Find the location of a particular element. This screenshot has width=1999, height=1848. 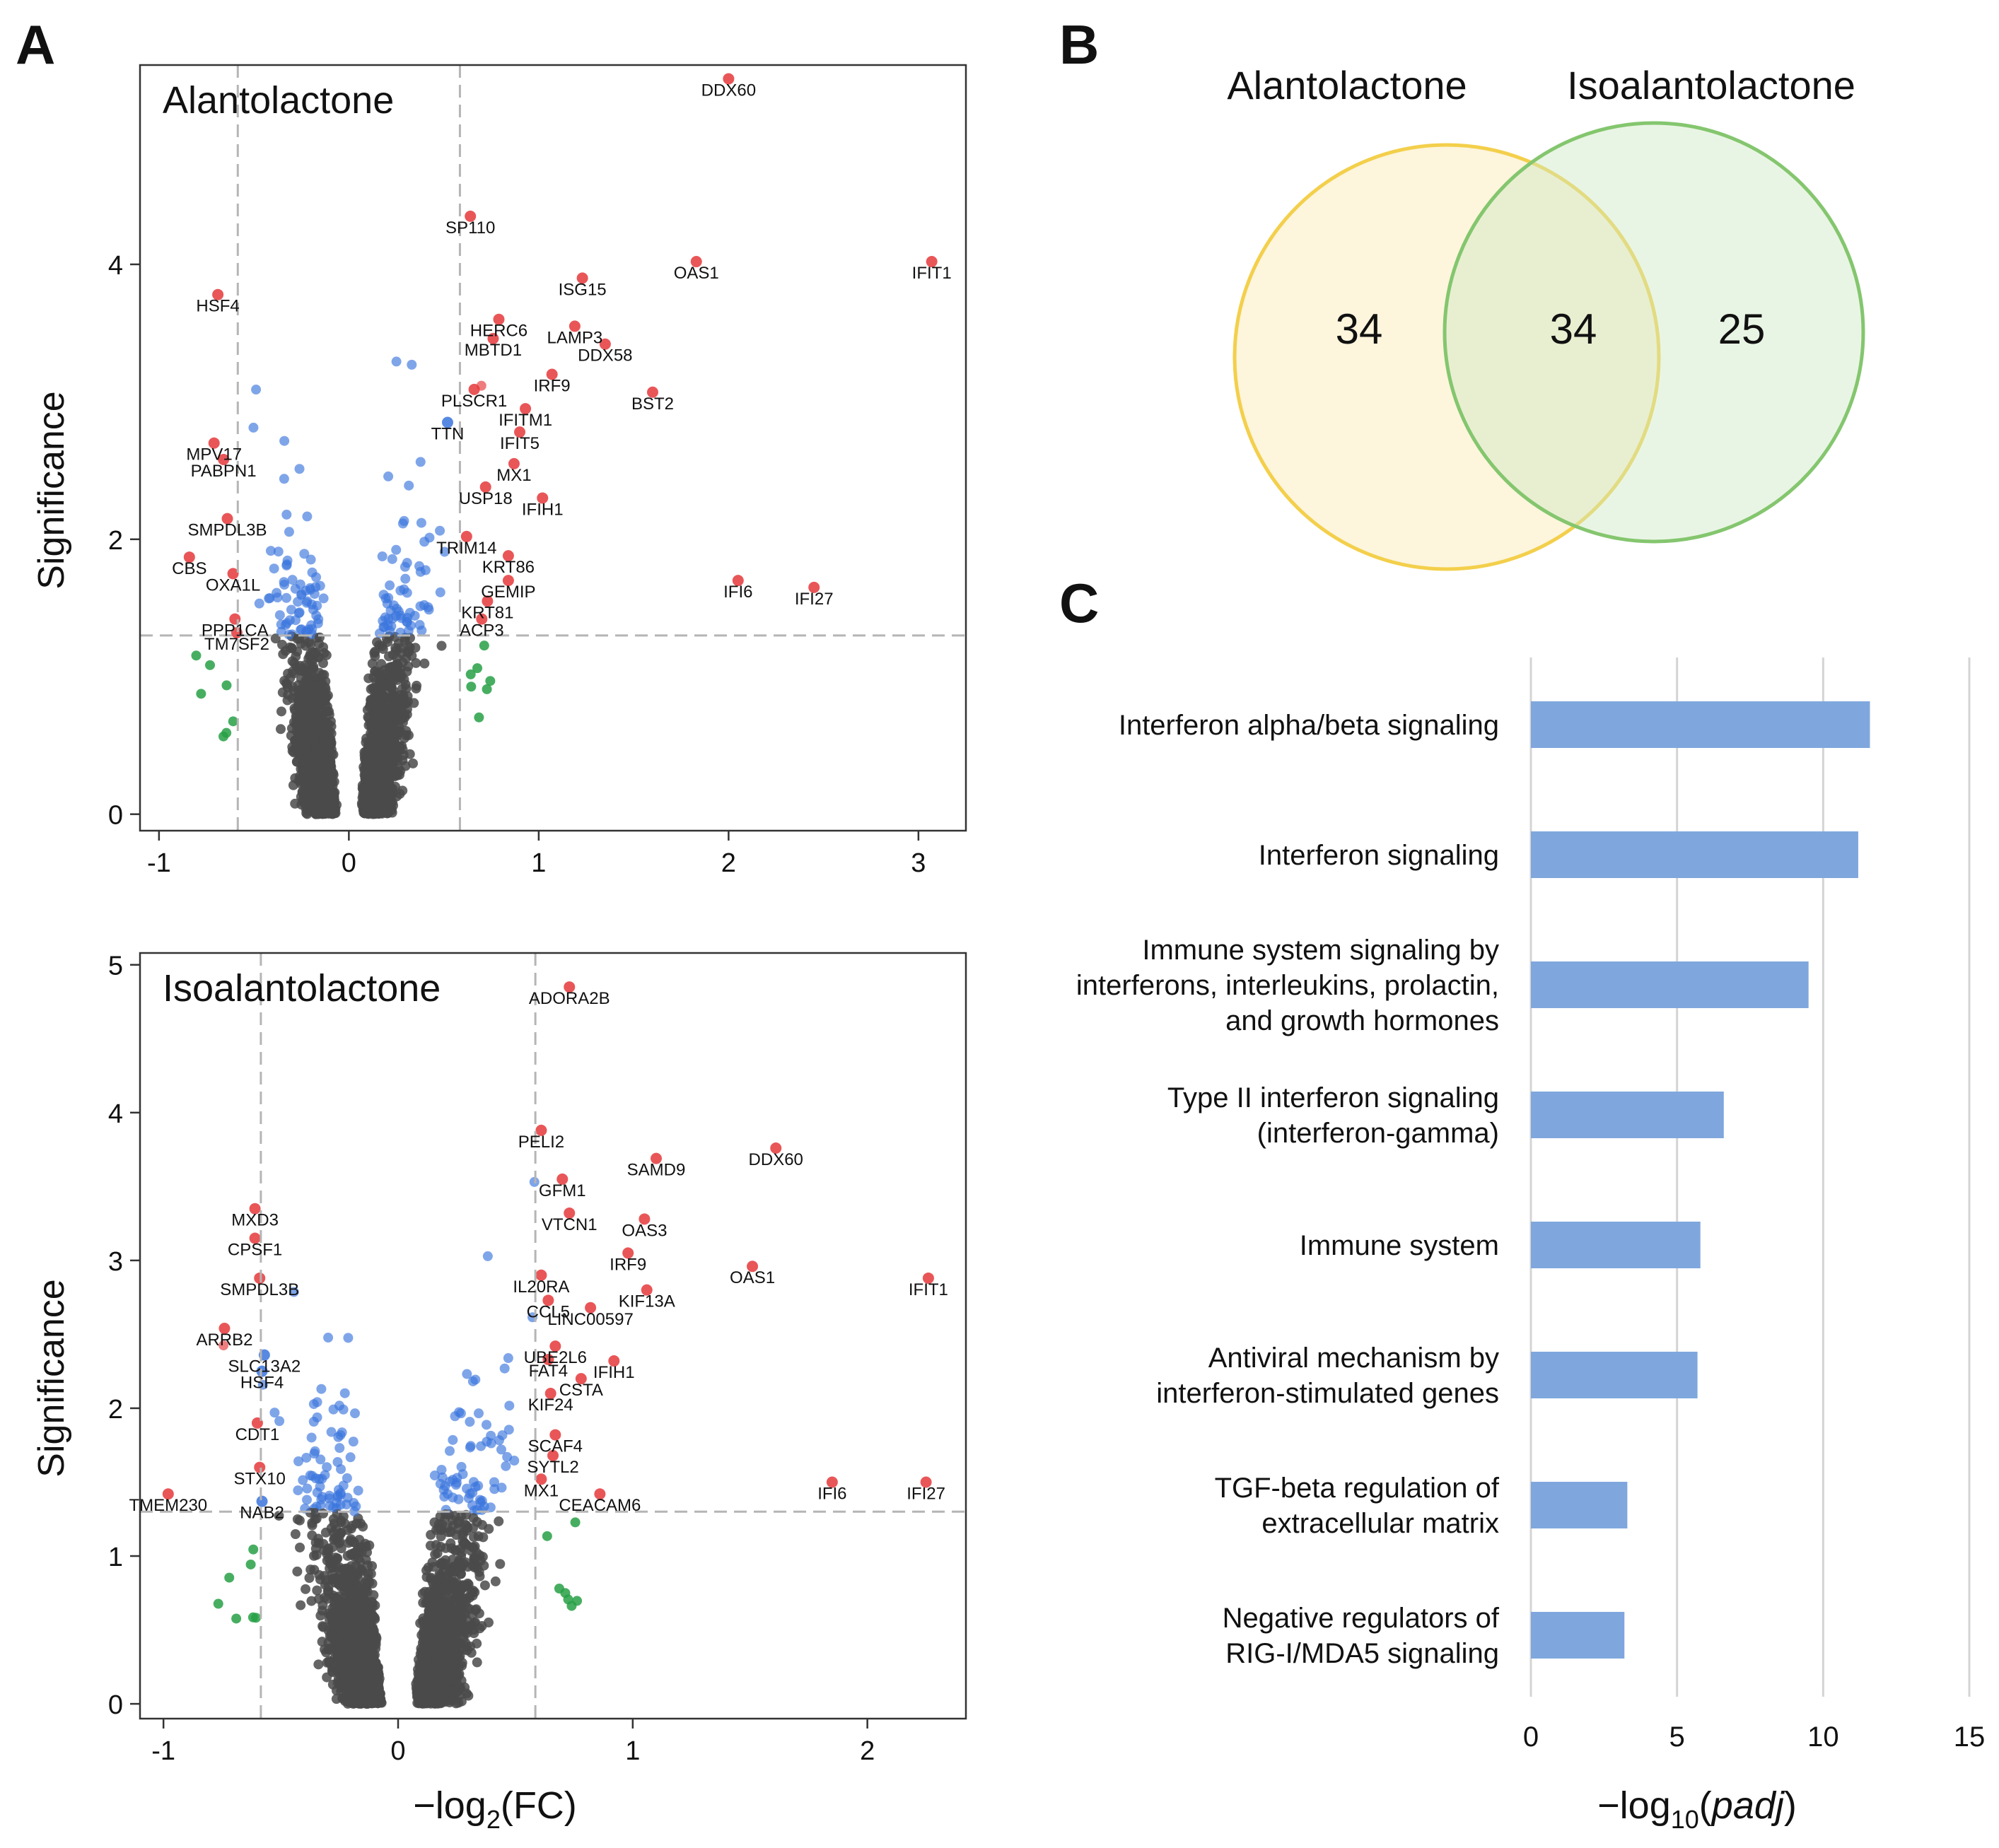

x-tick-label: 2 is located at coordinates (728, 863).